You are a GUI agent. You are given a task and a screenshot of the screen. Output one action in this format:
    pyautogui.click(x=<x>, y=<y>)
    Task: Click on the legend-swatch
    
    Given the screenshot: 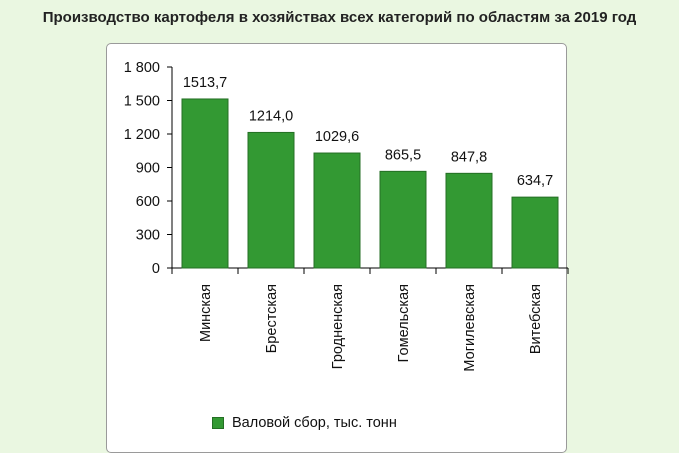 What is the action you would take?
    pyautogui.click(x=218, y=423)
    